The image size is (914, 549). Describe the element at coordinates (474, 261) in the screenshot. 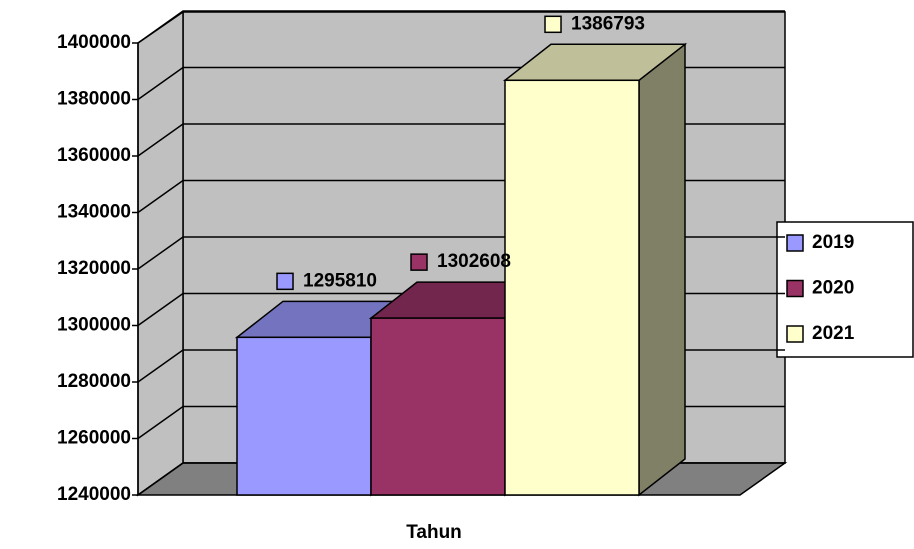

I see `data-label: 1302608` at that location.